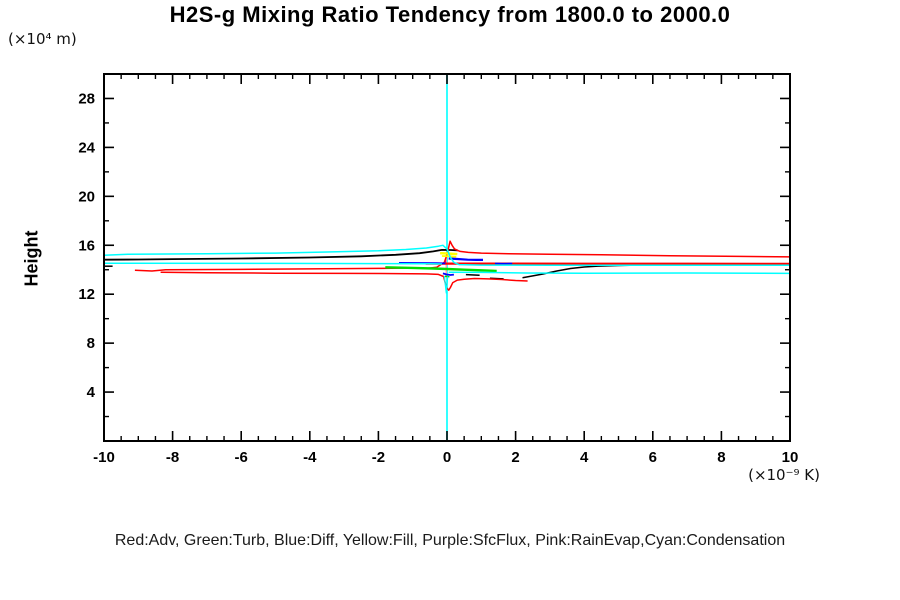 The width and height of the screenshot is (900, 600). What do you see at coordinates (310, 457) in the screenshot?
I see `x-axis-tick-label: -4` at bounding box center [310, 457].